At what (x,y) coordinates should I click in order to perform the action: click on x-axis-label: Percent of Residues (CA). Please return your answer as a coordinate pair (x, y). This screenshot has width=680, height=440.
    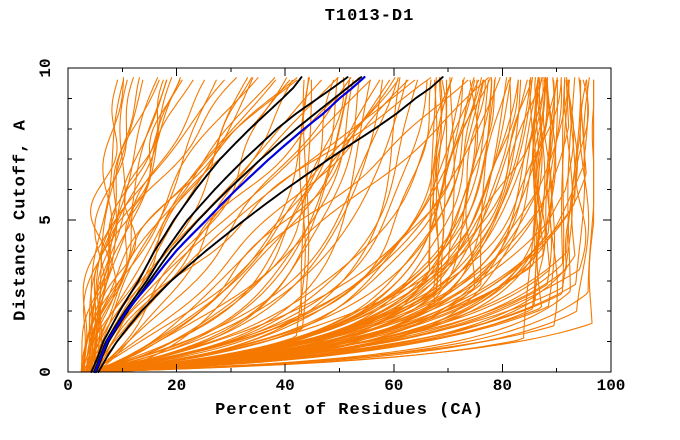
    Looking at the image, I should click on (349, 410).